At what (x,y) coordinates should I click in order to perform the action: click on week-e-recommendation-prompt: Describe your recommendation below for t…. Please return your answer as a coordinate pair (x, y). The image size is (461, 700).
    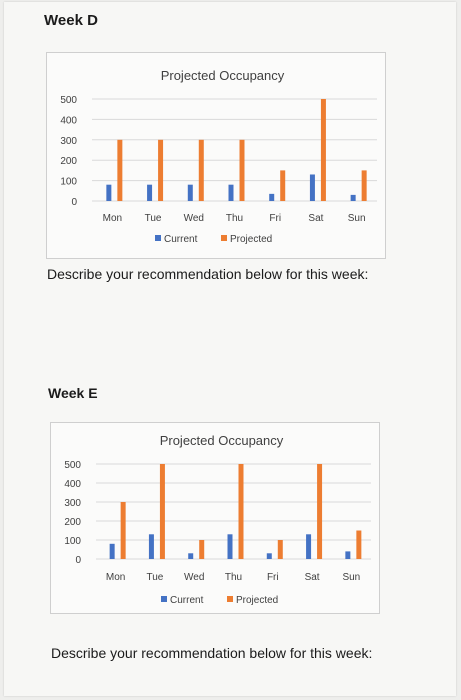
    Looking at the image, I should click on (212, 653).